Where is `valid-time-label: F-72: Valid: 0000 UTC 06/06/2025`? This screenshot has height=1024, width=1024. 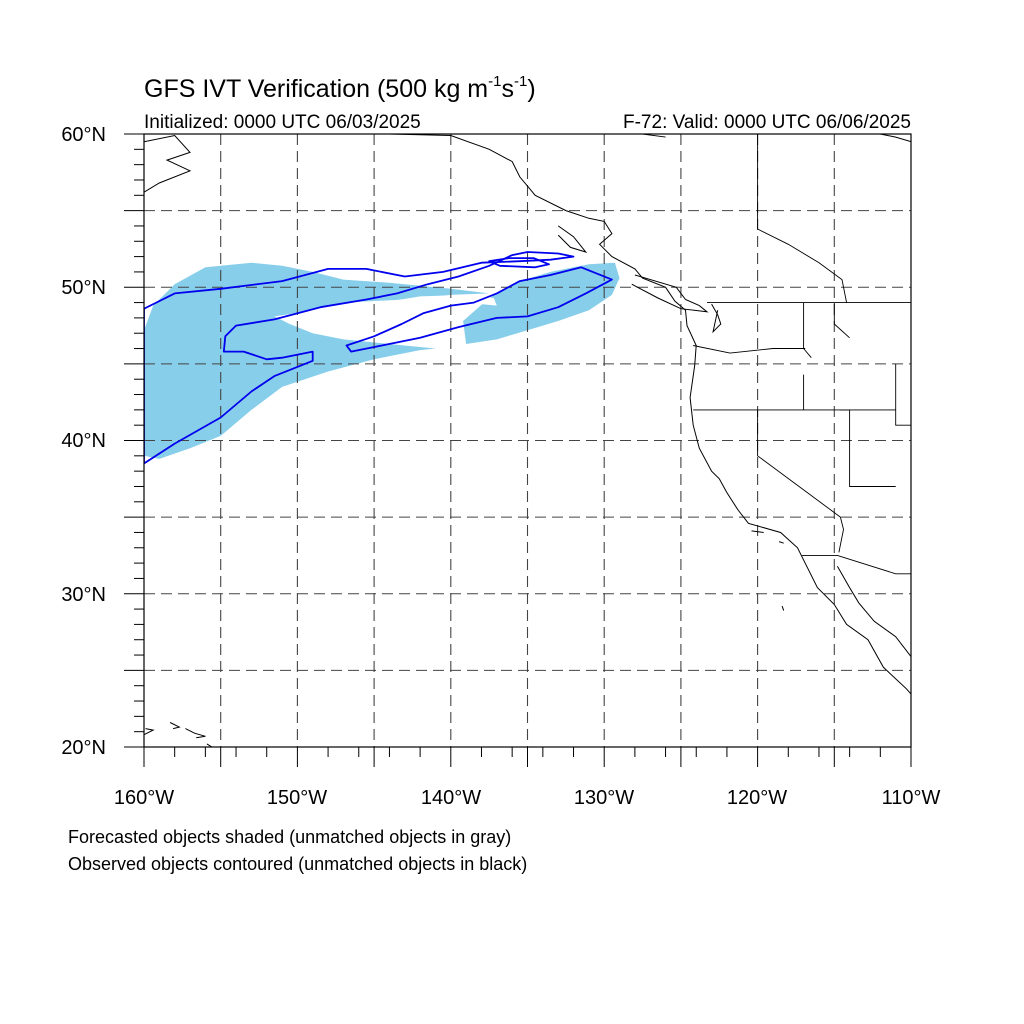
valid-time-label: F-72: Valid: 0000 UTC 06/06/2025 is located at coordinates (767, 122).